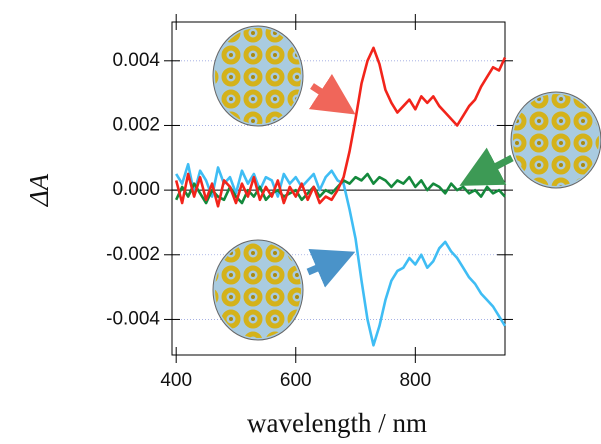  Describe the element at coordinates (176, 380) in the screenshot. I see `x-tick-label: 400` at that location.